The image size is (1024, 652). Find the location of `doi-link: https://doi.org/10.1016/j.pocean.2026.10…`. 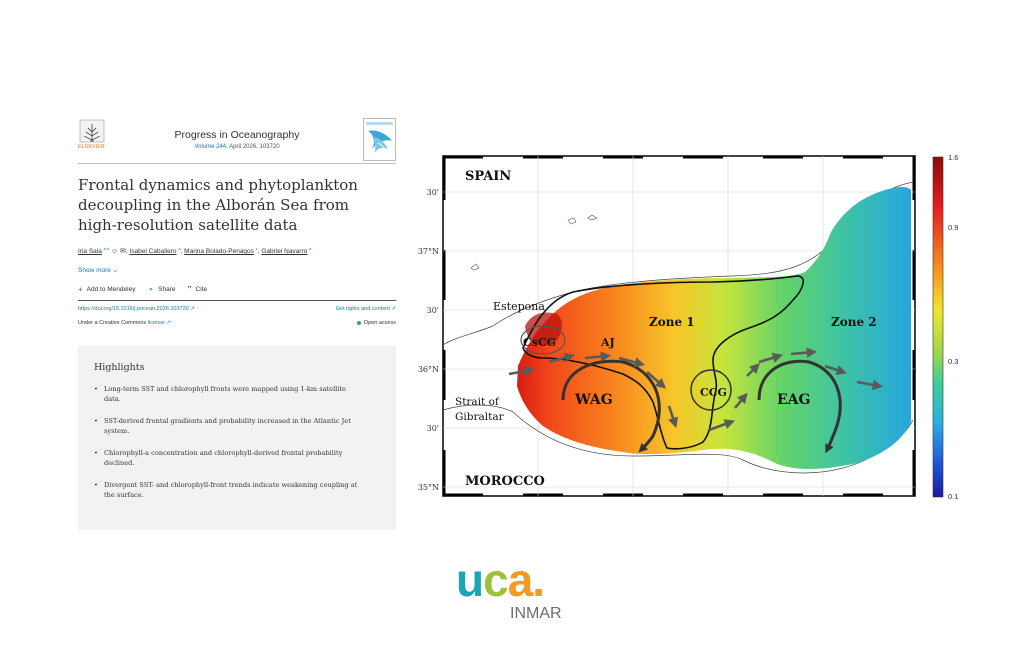

doi-link: https://doi.org/10.1016/j.pocean.2026.10… is located at coordinates (136, 309).